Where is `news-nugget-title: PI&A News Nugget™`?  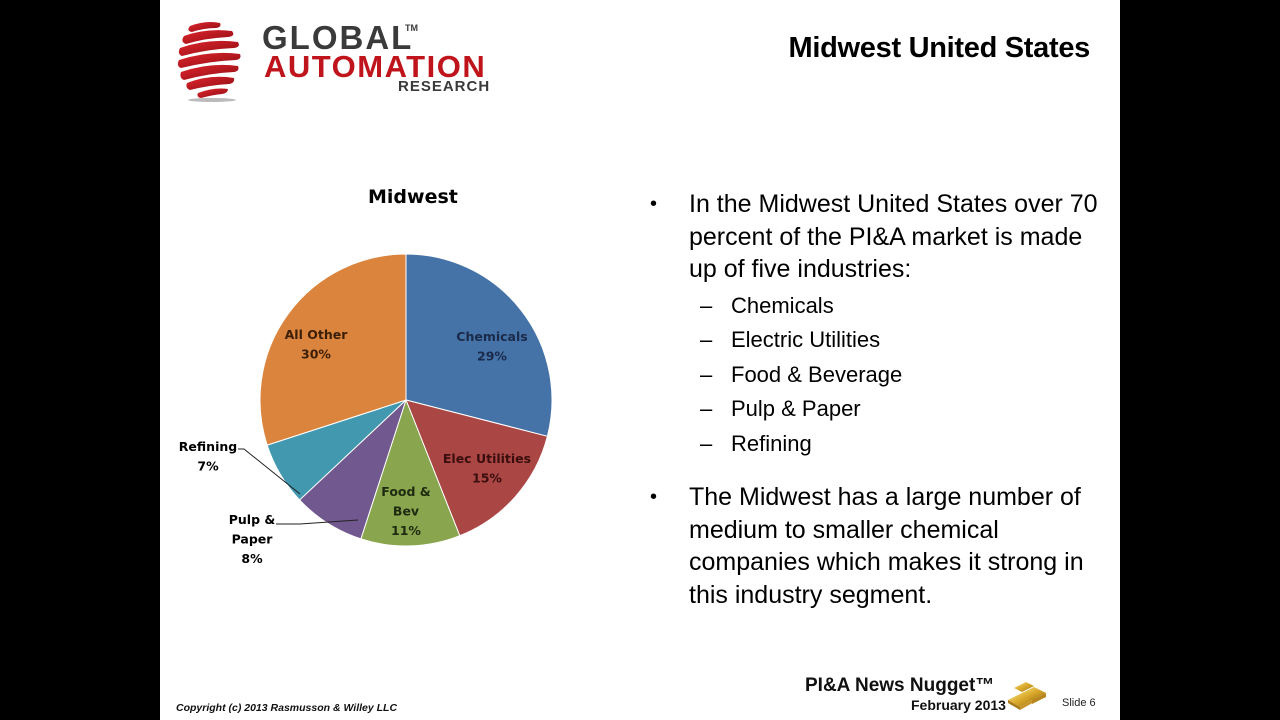 news-nugget-title: PI&A News Nugget™ is located at coordinates (900, 685).